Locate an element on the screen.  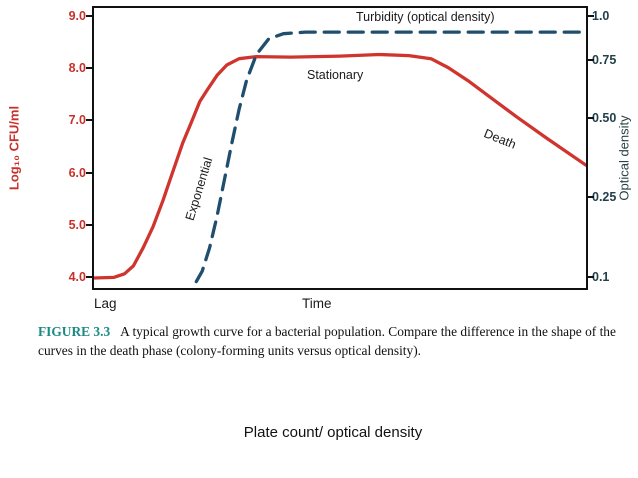
right-axis-tick-label: 1.0 is located at coordinates (601, 16).